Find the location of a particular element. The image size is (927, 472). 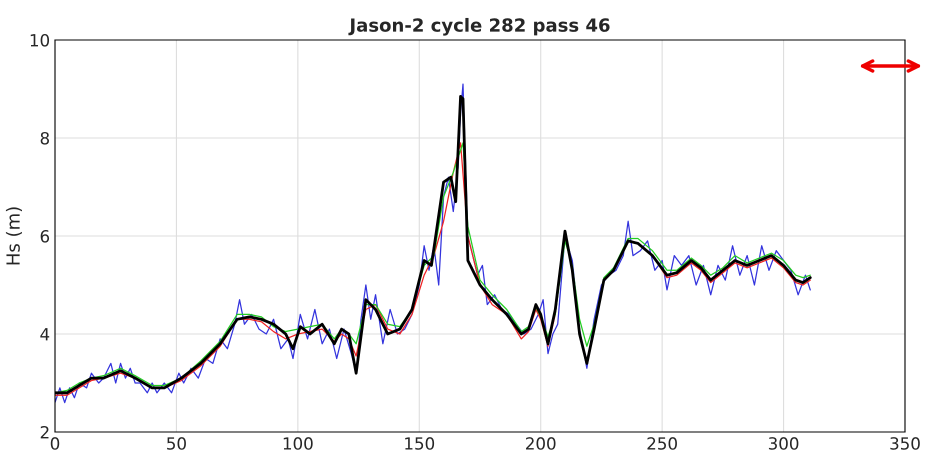

x-tick-label: 200 is located at coordinates (541, 443).